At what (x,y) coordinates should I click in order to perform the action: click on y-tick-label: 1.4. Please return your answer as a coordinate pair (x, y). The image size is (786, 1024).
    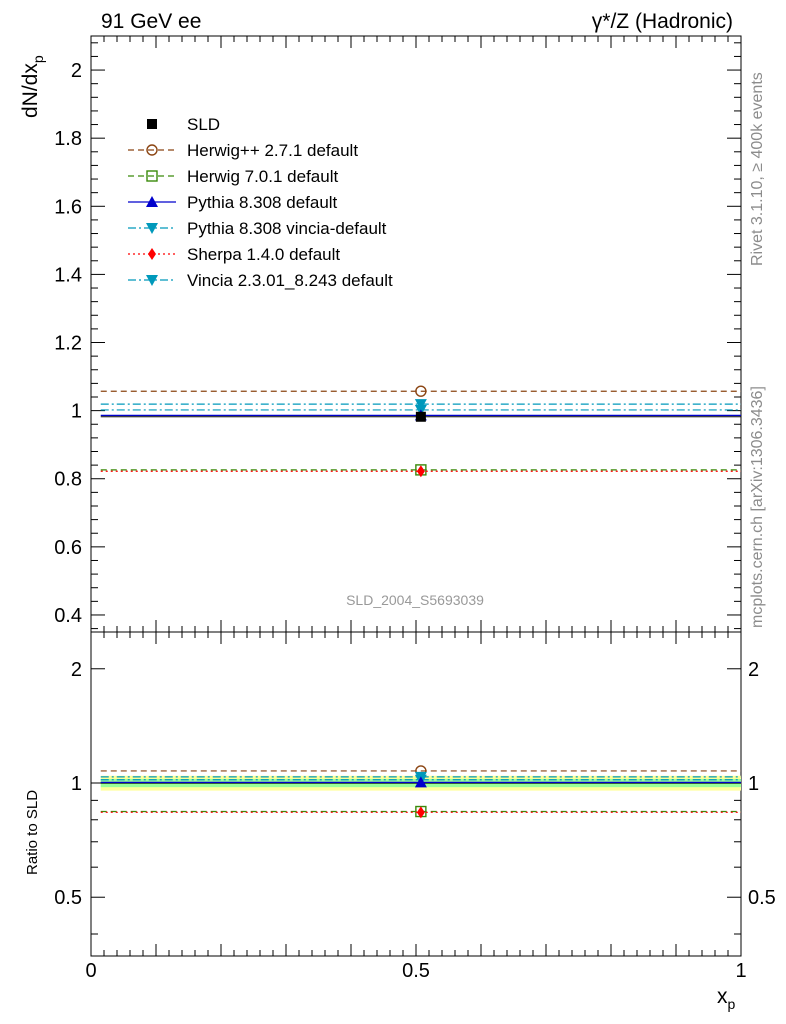
    Looking at the image, I should click on (68, 275).